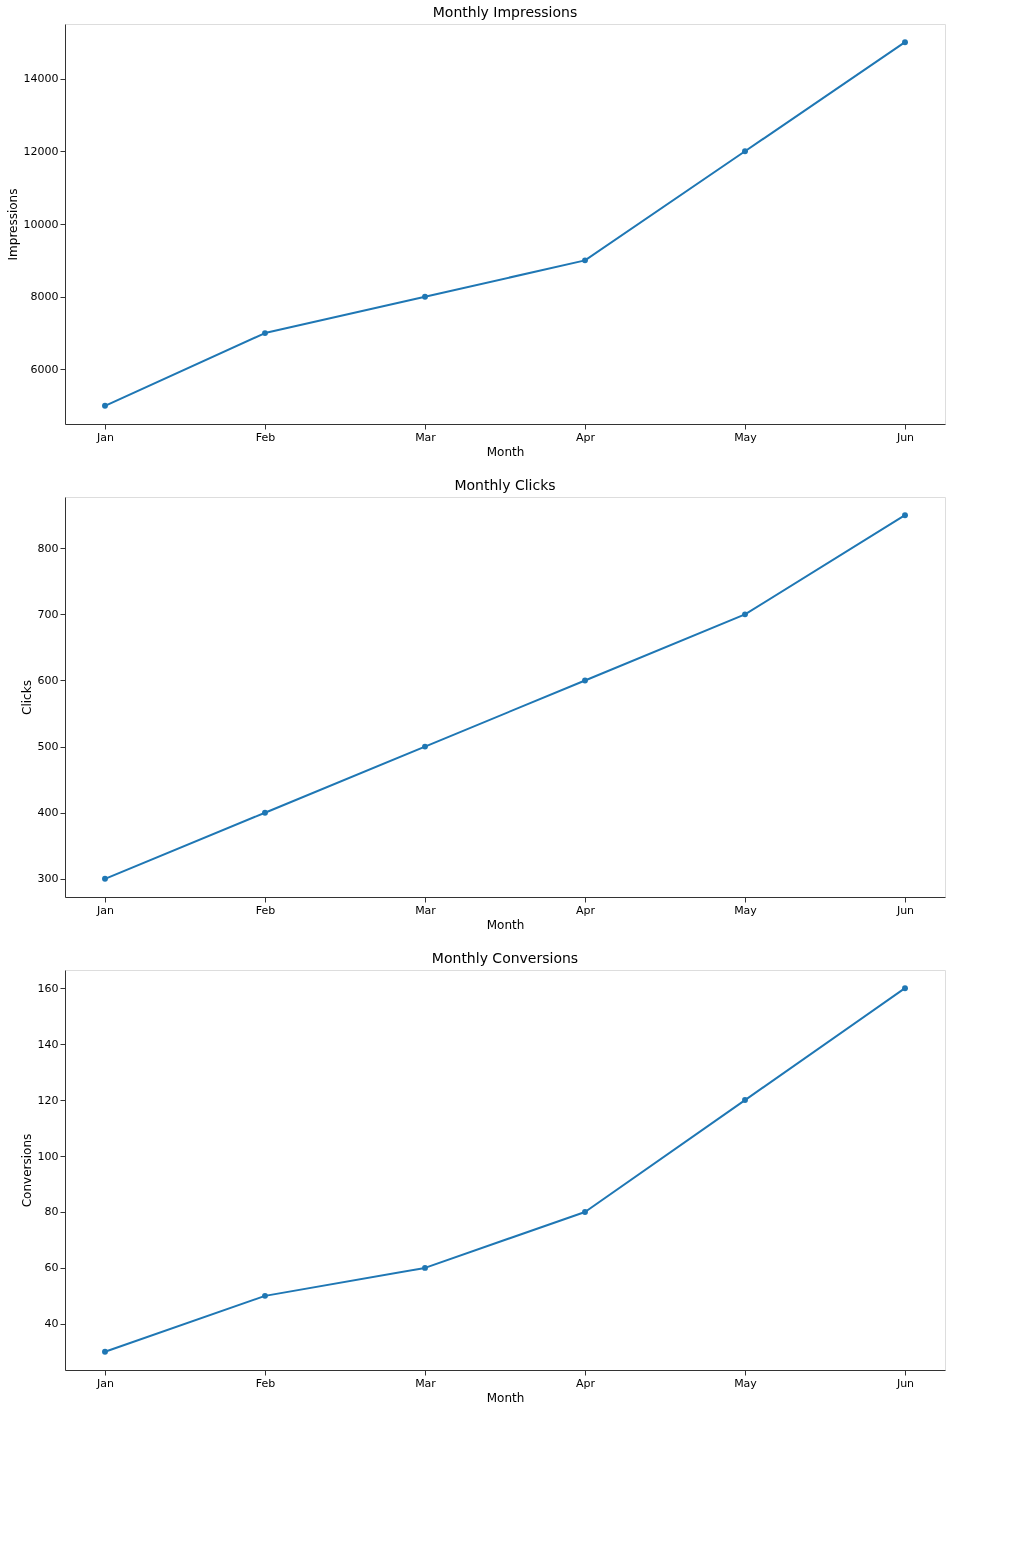  I want to click on y-tick-label: 80, so click(51, 1212).